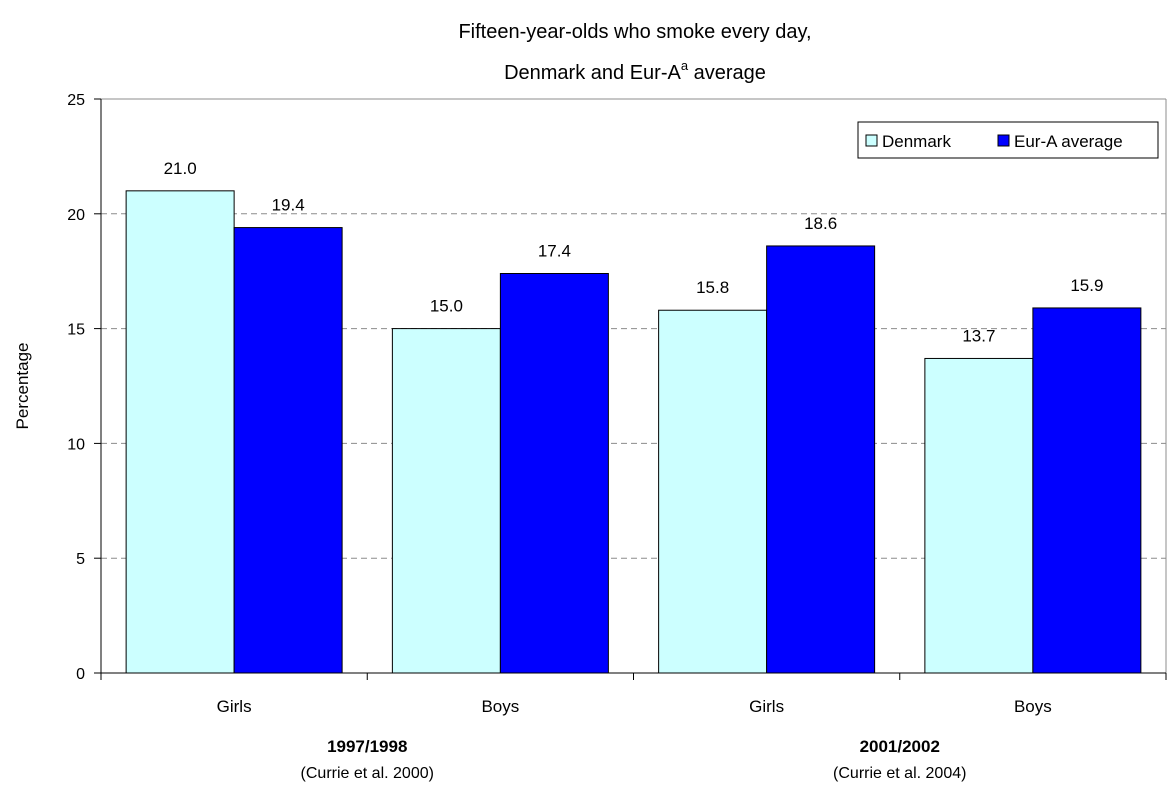 The image size is (1168, 790). Describe the element at coordinates (1086, 285) in the screenshot. I see `data-label: 15.9` at that location.